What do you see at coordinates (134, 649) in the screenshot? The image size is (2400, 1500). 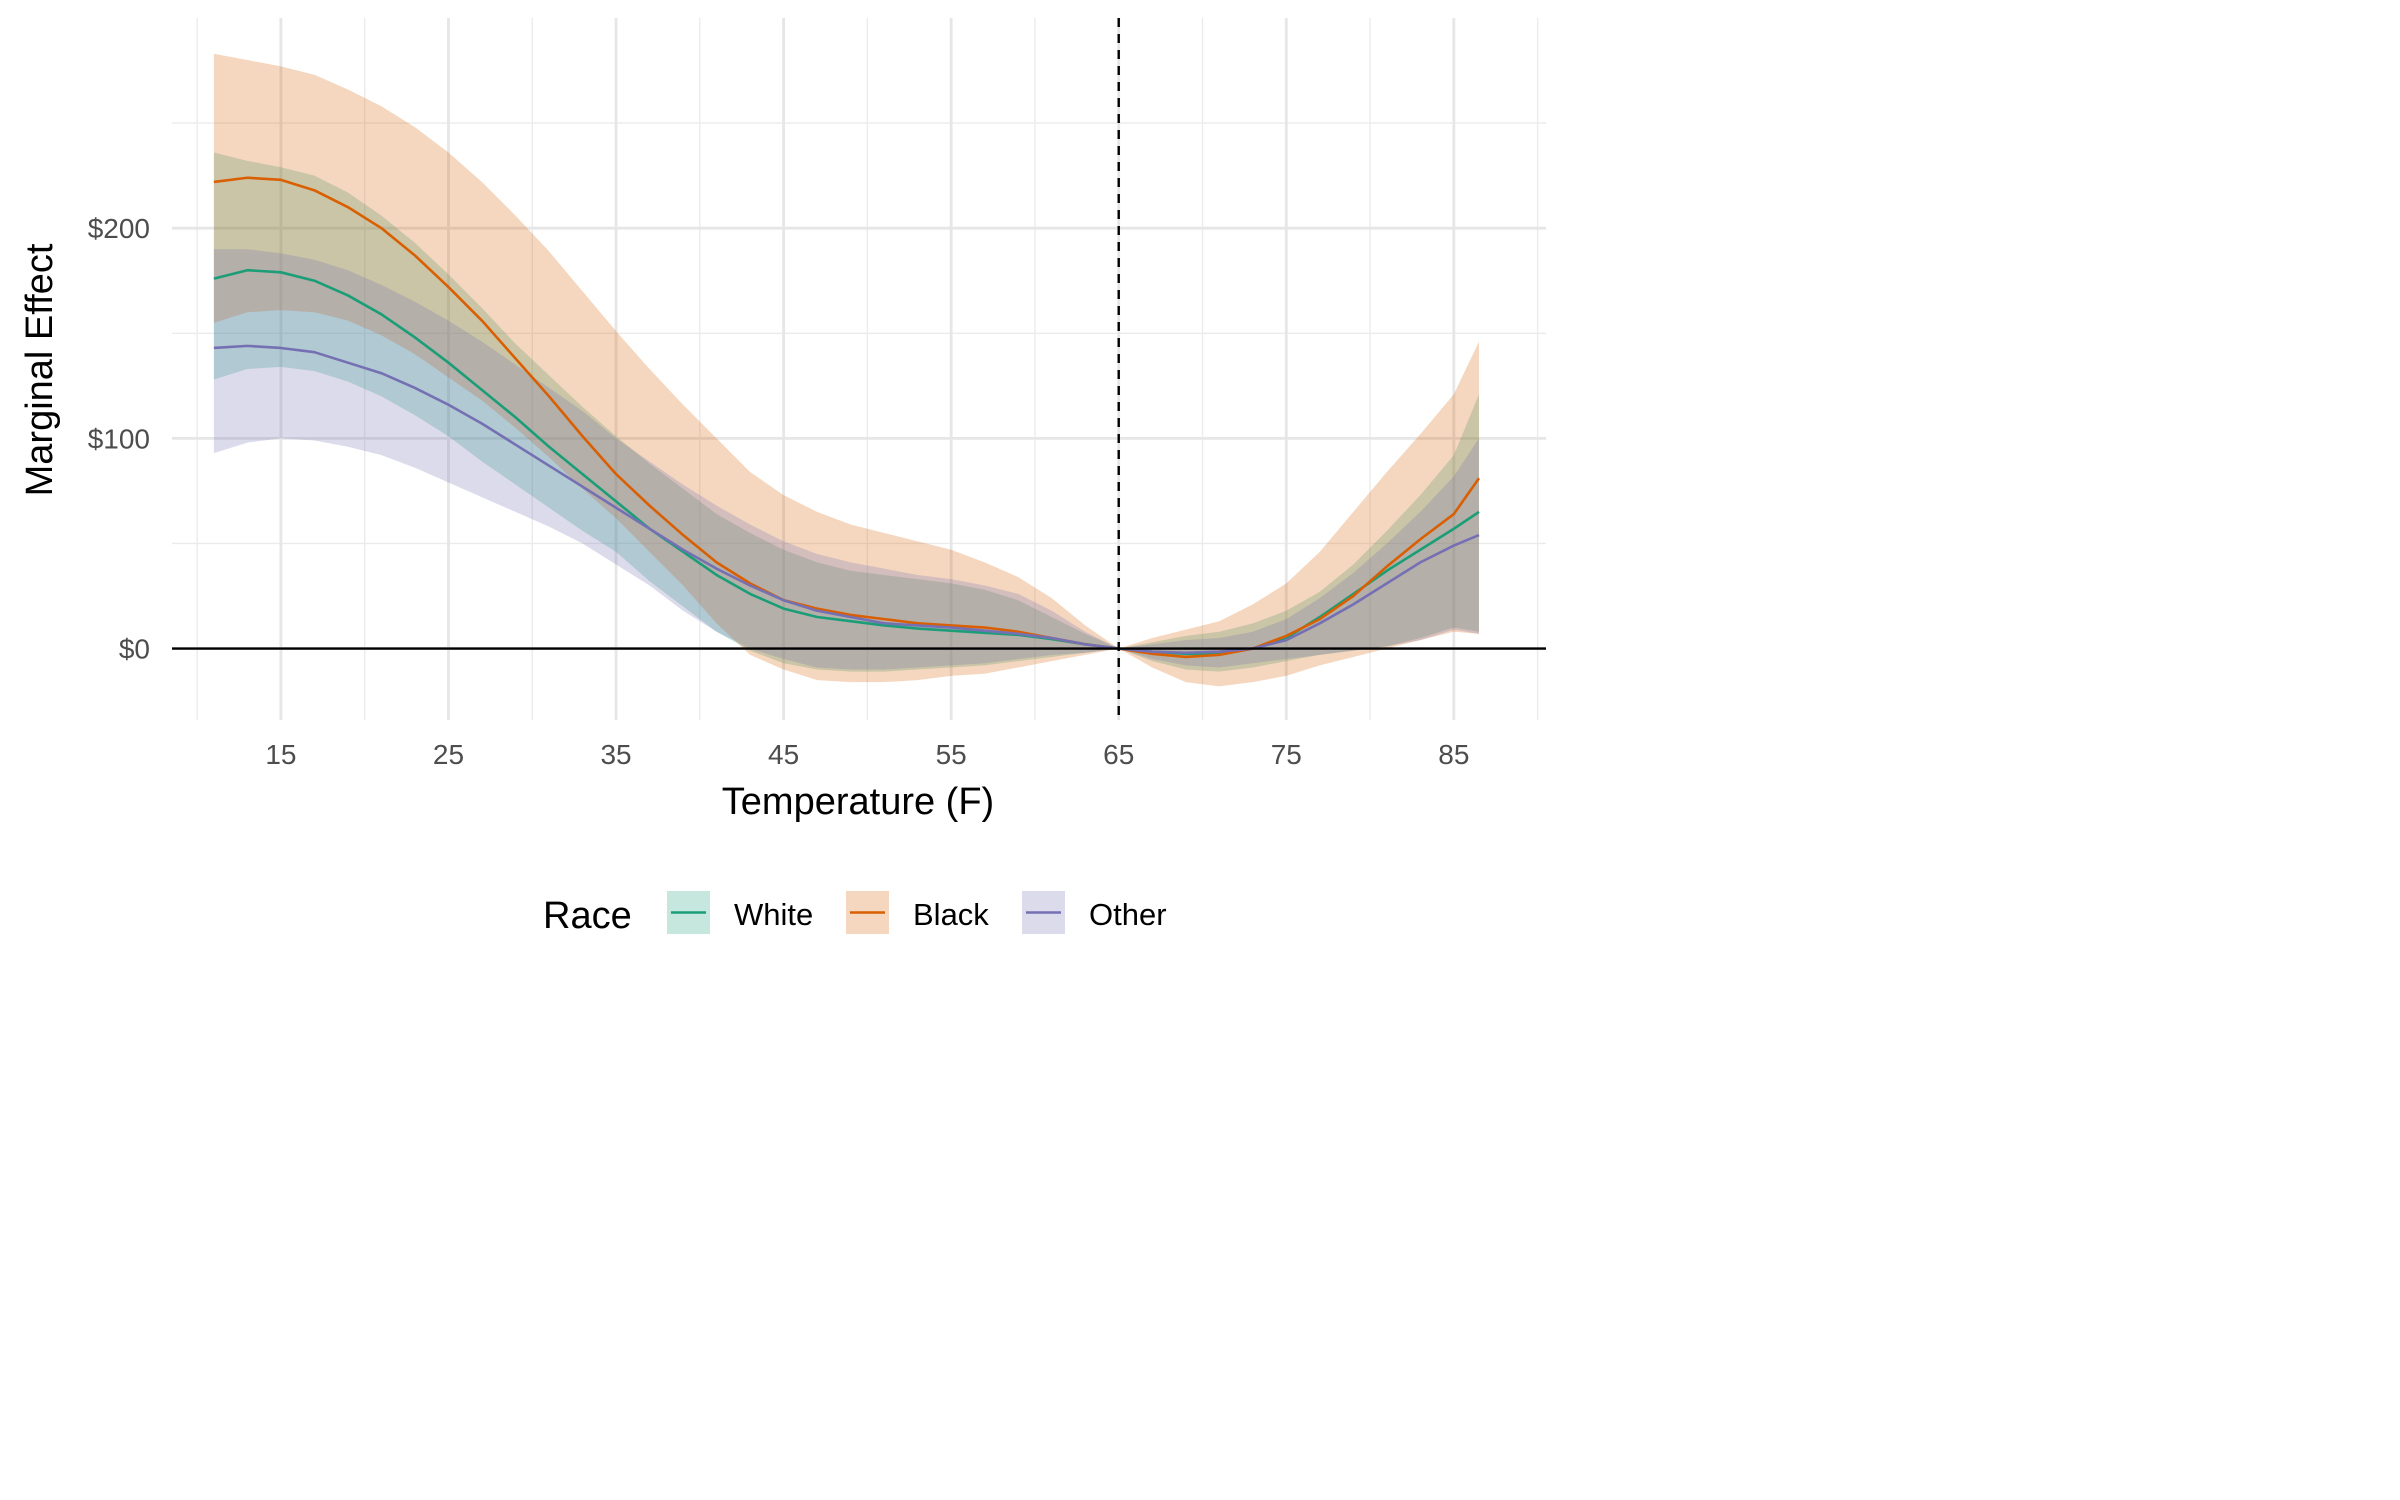 I see `y-tick-label: $0` at bounding box center [134, 649].